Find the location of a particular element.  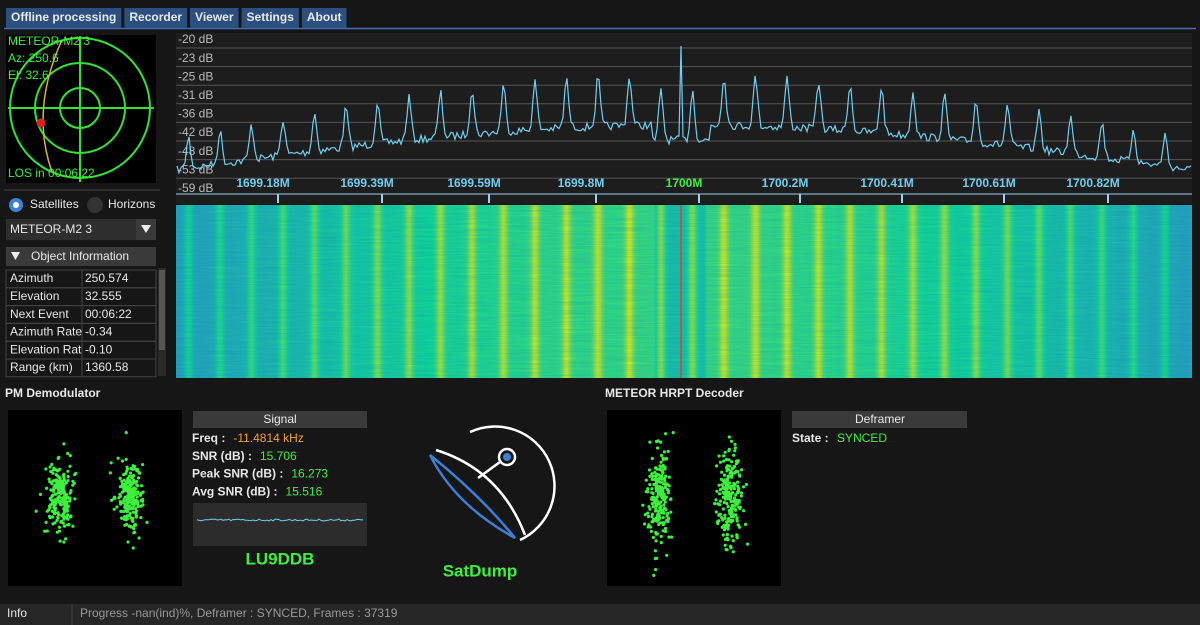

section-title: Object Information is located at coordinates (80, 256).